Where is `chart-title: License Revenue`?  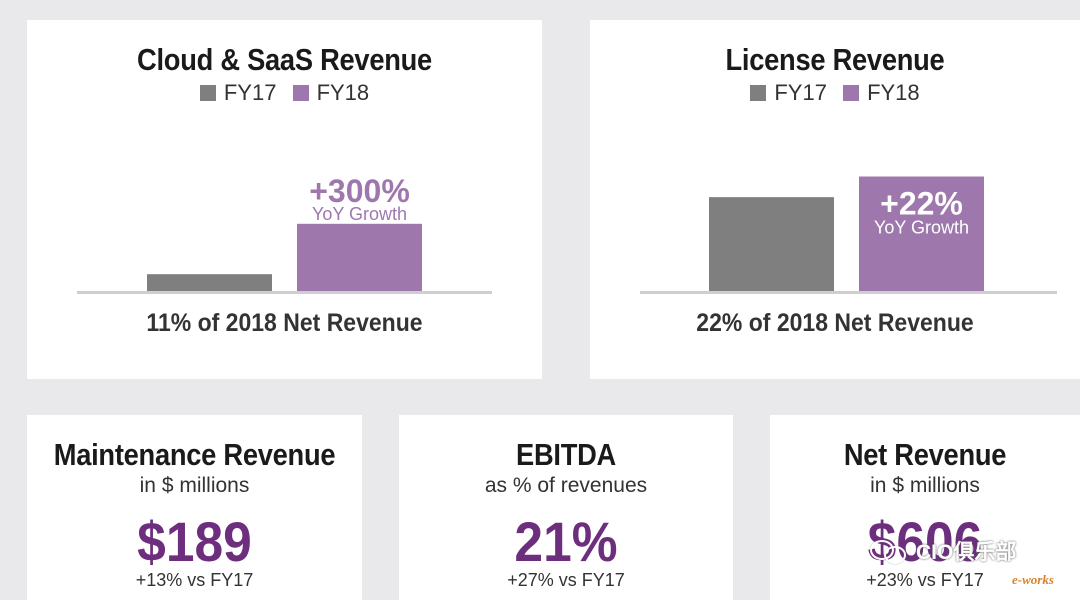
chart-title: License Revenue is located at coordinates (835, 59).